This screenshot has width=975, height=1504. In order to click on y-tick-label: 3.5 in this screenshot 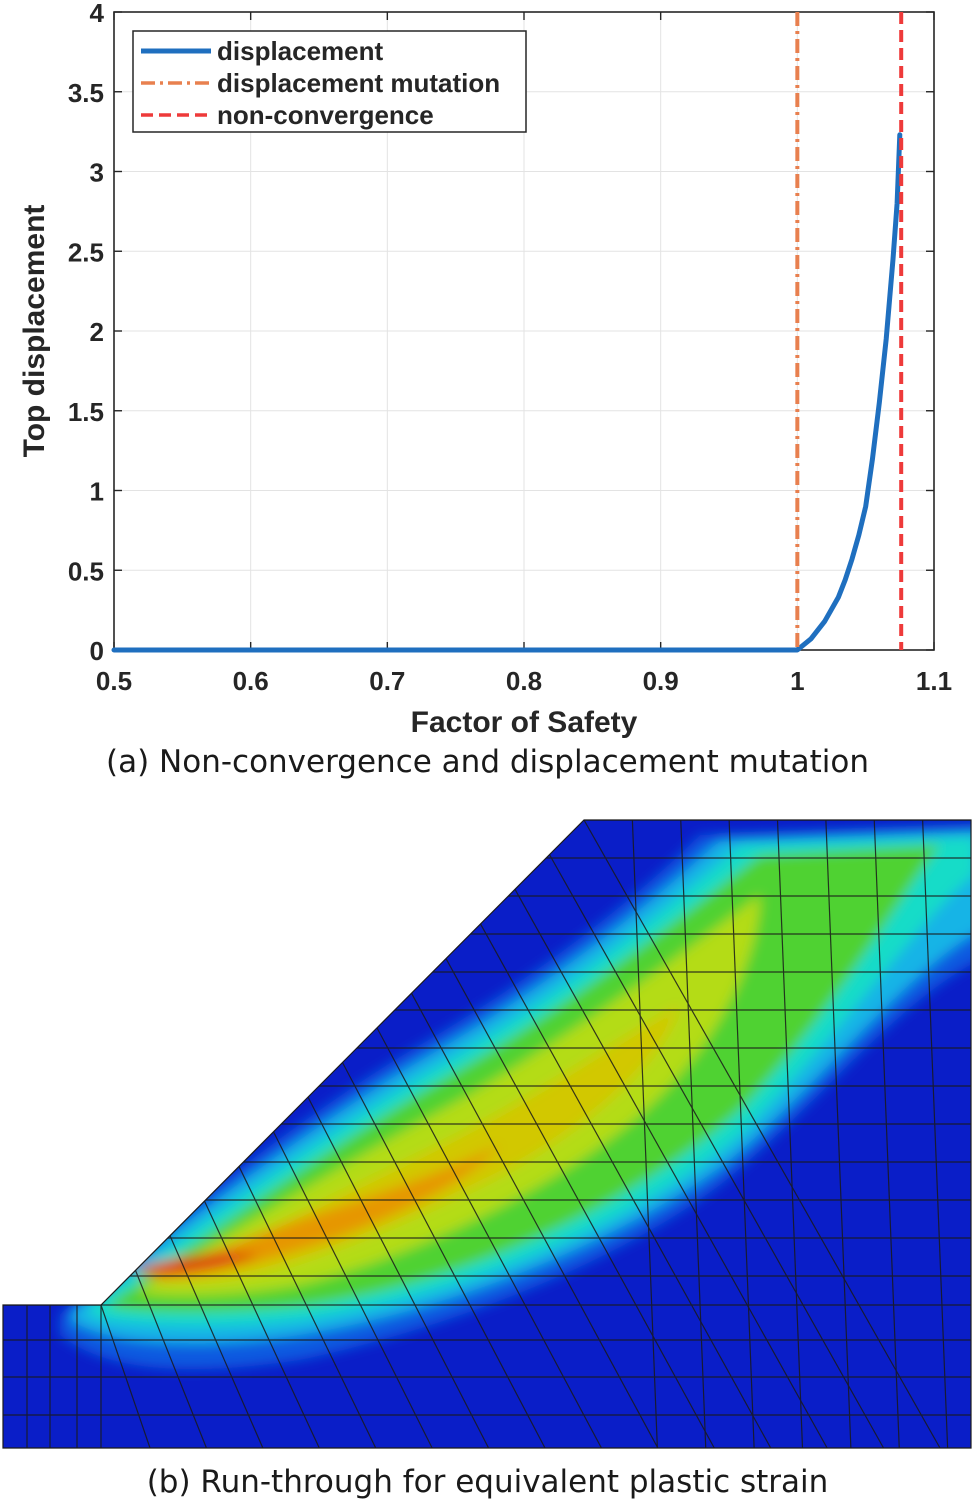, I will do `click(86, 93)`.